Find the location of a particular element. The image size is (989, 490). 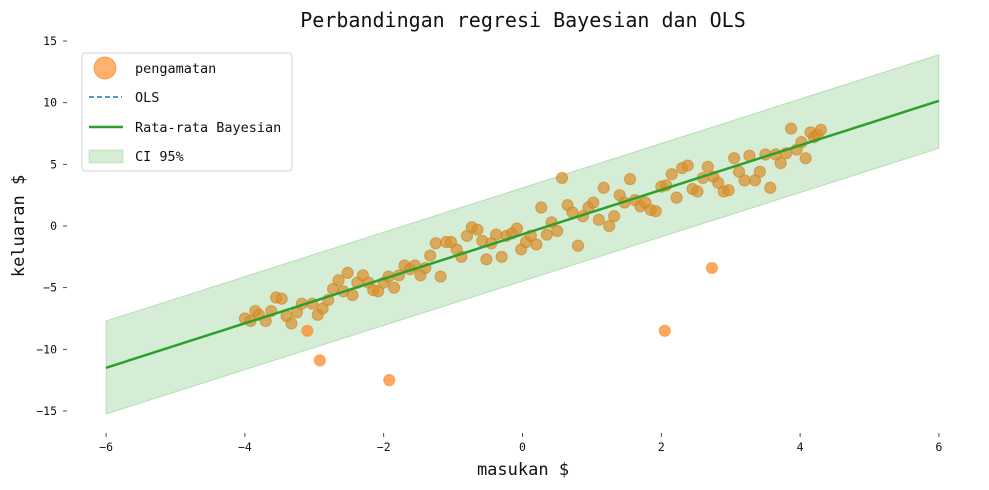

y-tick-label: 5 is located at coordinates (53, 164).